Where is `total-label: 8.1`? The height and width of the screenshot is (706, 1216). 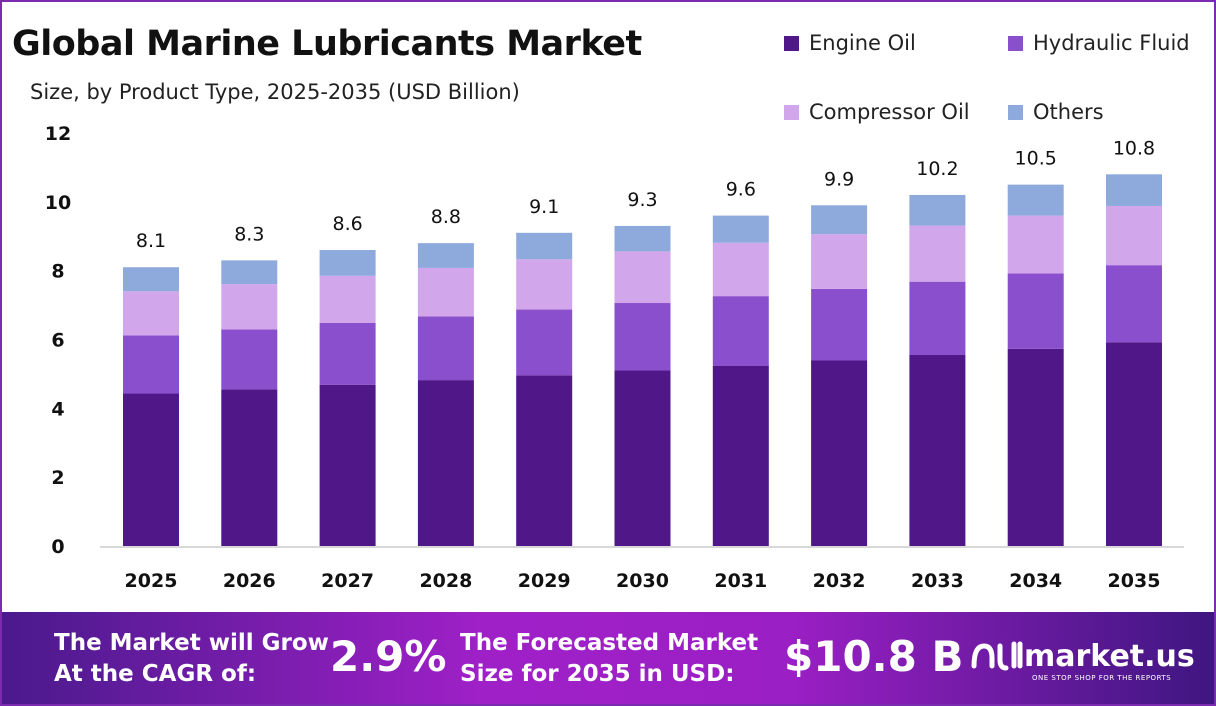
total-label: 8.1 is located at coordinates (151, 241).